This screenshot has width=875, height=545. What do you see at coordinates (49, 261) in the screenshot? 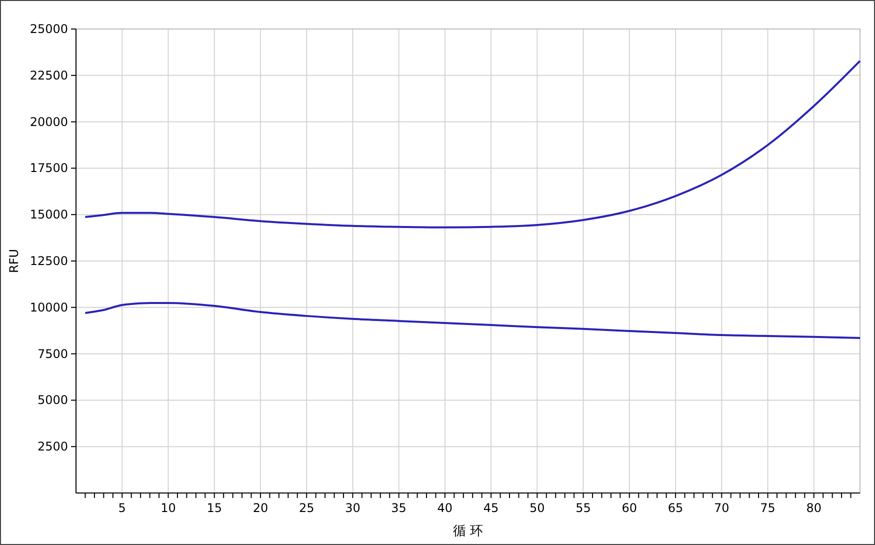
I see `y-tick-label: 12500` at bounding box center [49, 261].